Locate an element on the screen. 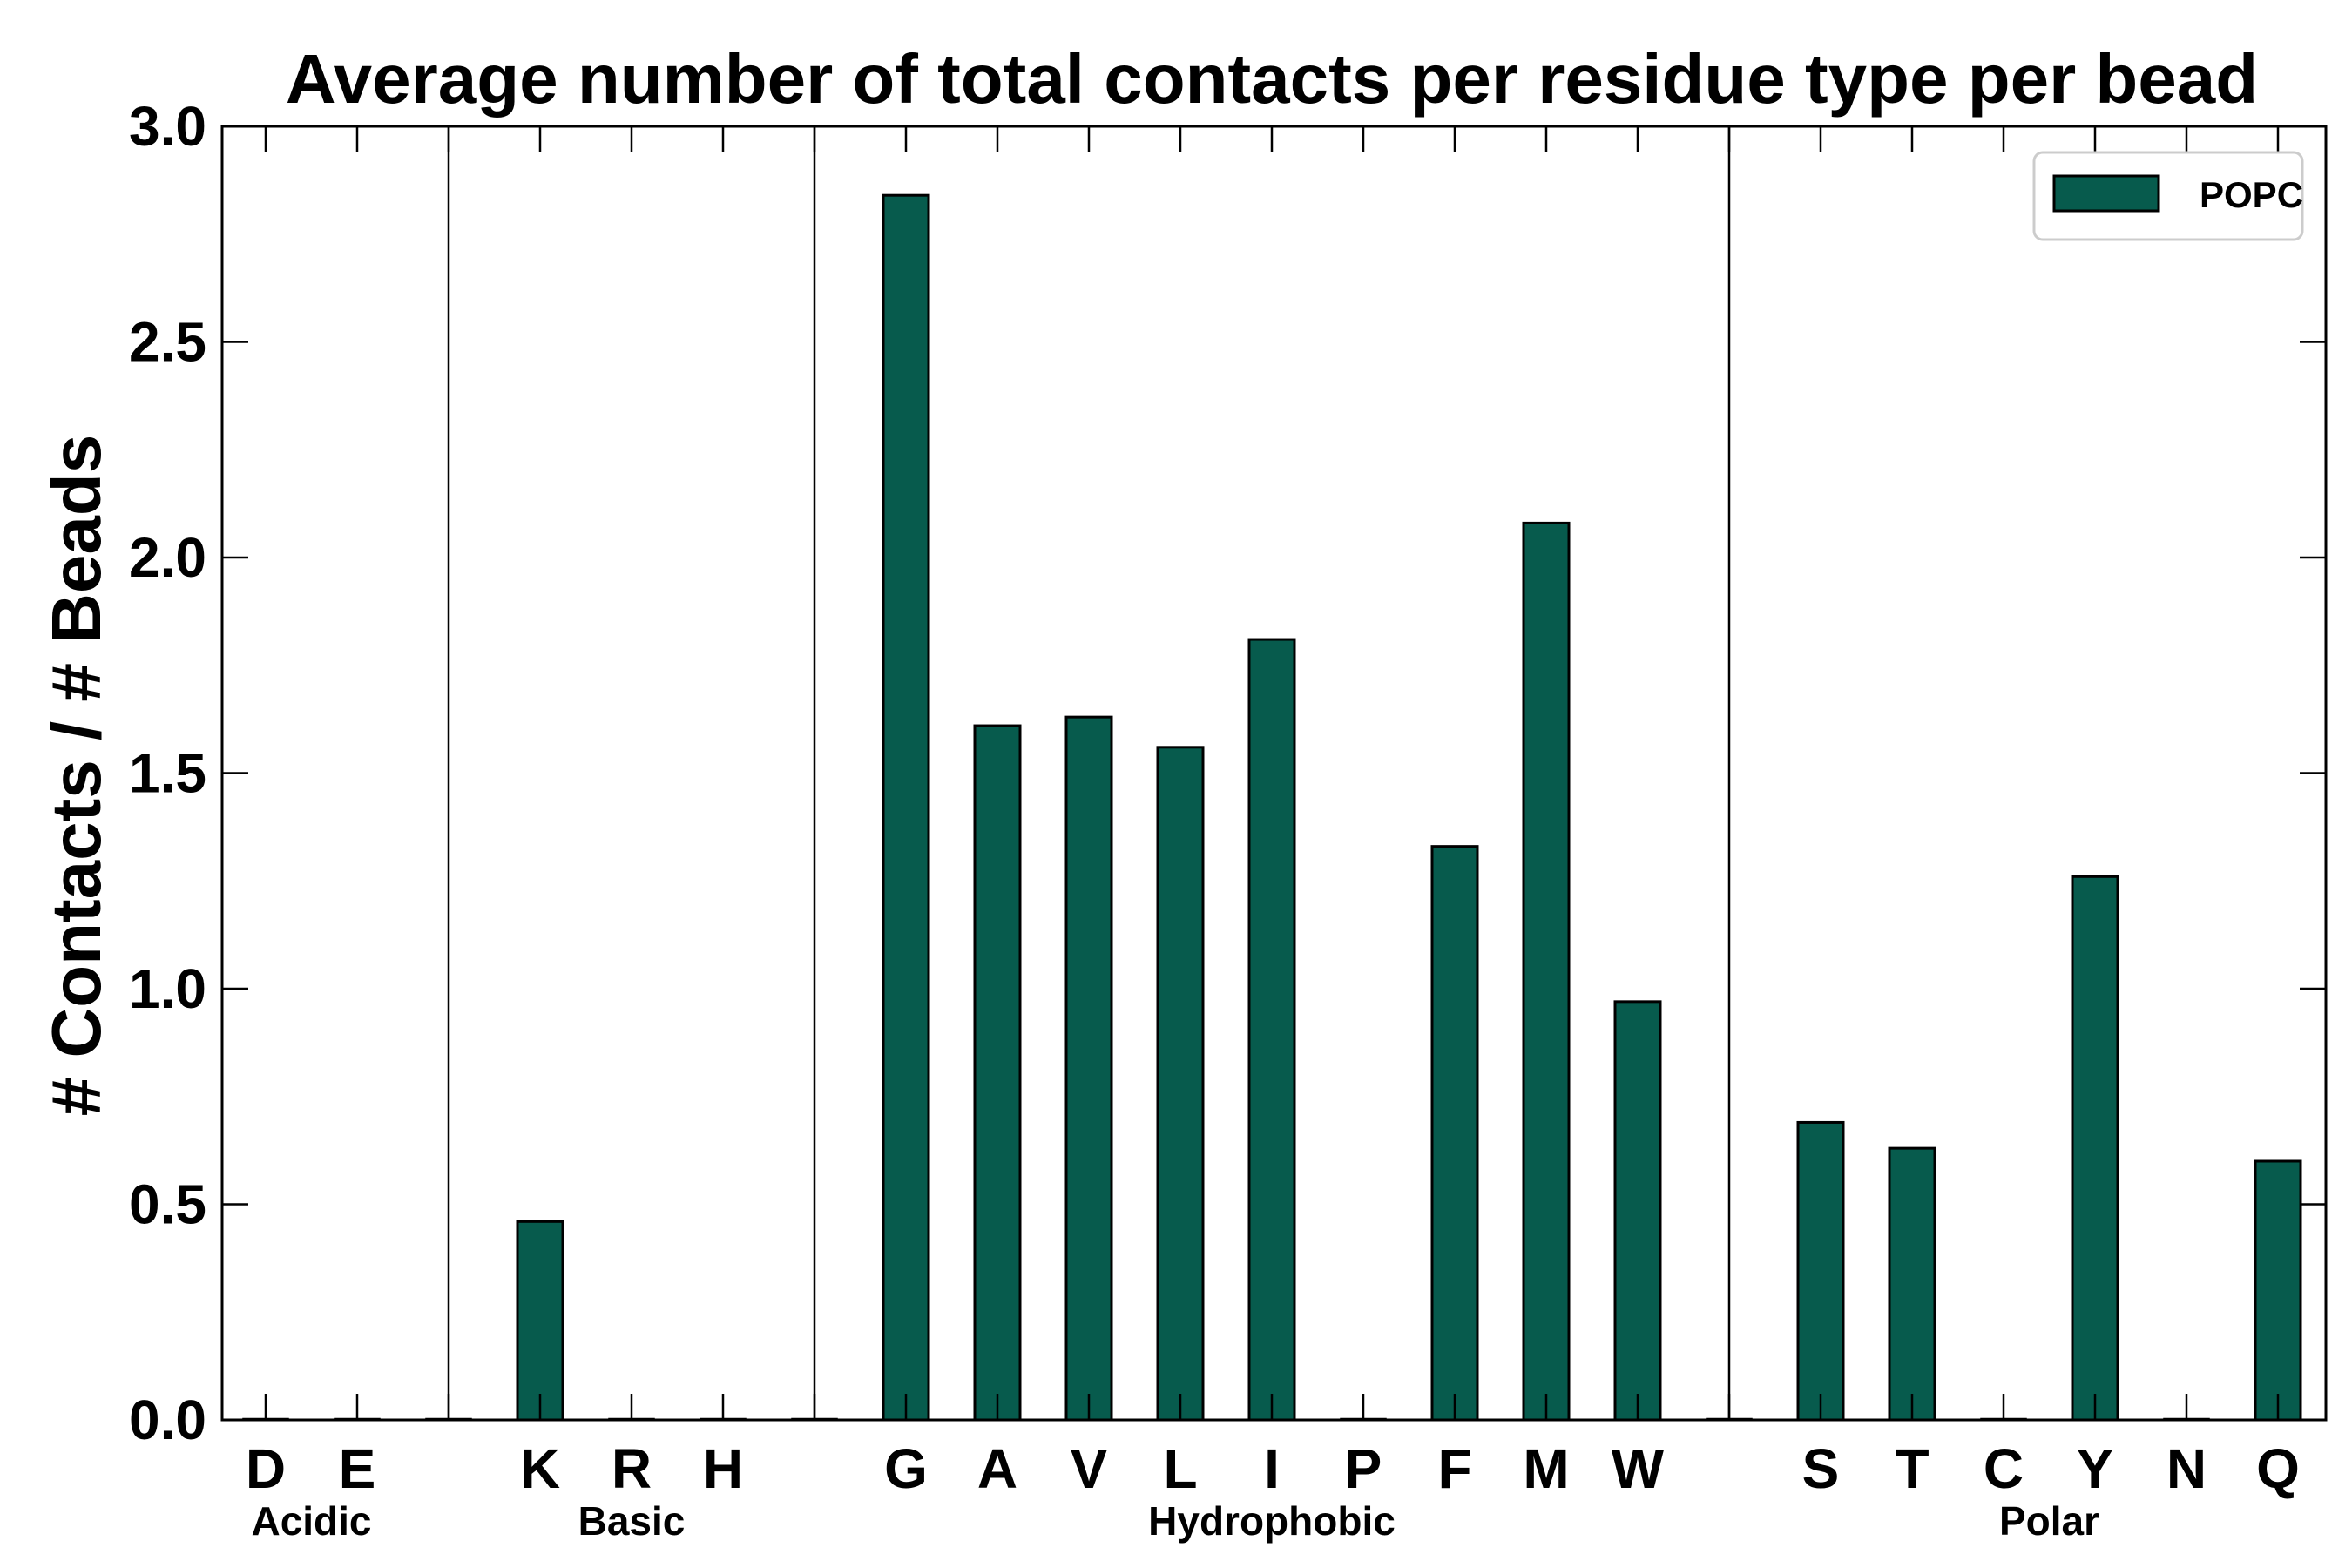  x-tick-label-P: P is located at coordinates (1363, 1468).